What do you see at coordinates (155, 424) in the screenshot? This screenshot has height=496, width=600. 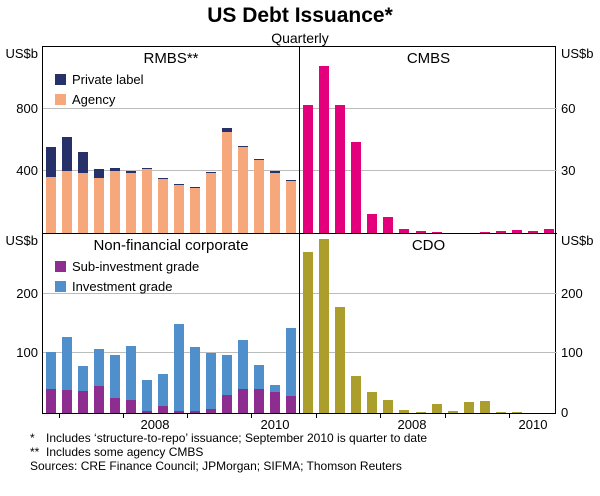 I see `x-tick-label: 2008` at bounding box center [155, 424].